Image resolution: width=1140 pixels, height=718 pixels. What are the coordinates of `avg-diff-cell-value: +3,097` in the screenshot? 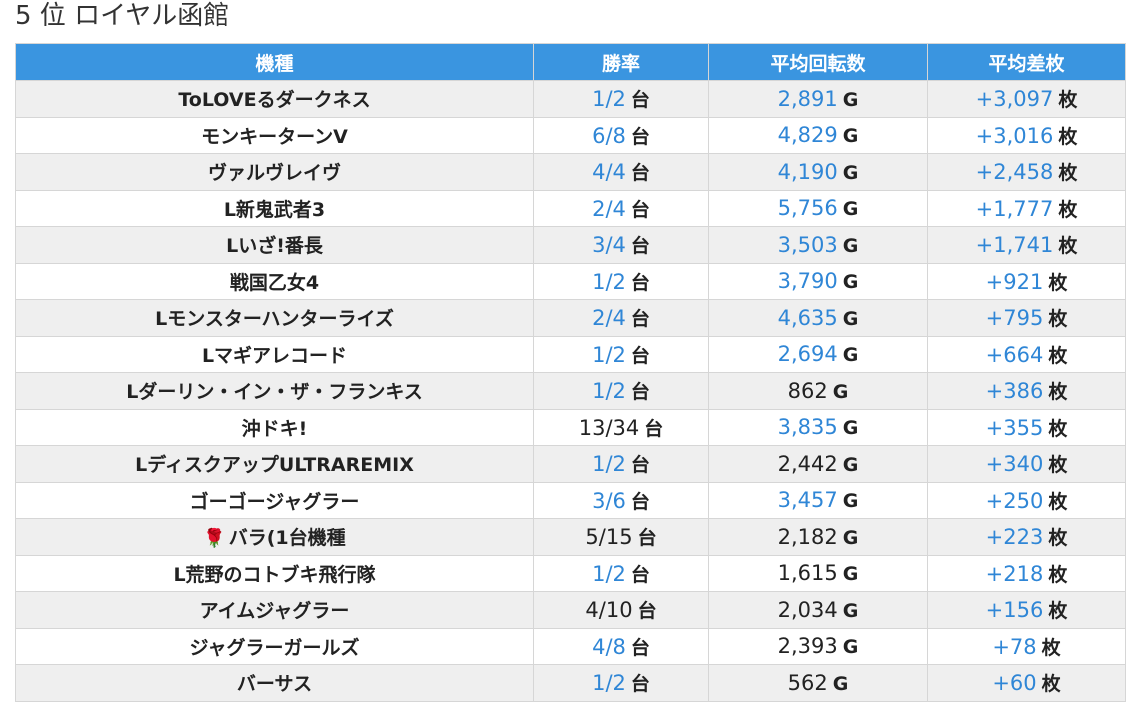 It's located at (1014, 99).